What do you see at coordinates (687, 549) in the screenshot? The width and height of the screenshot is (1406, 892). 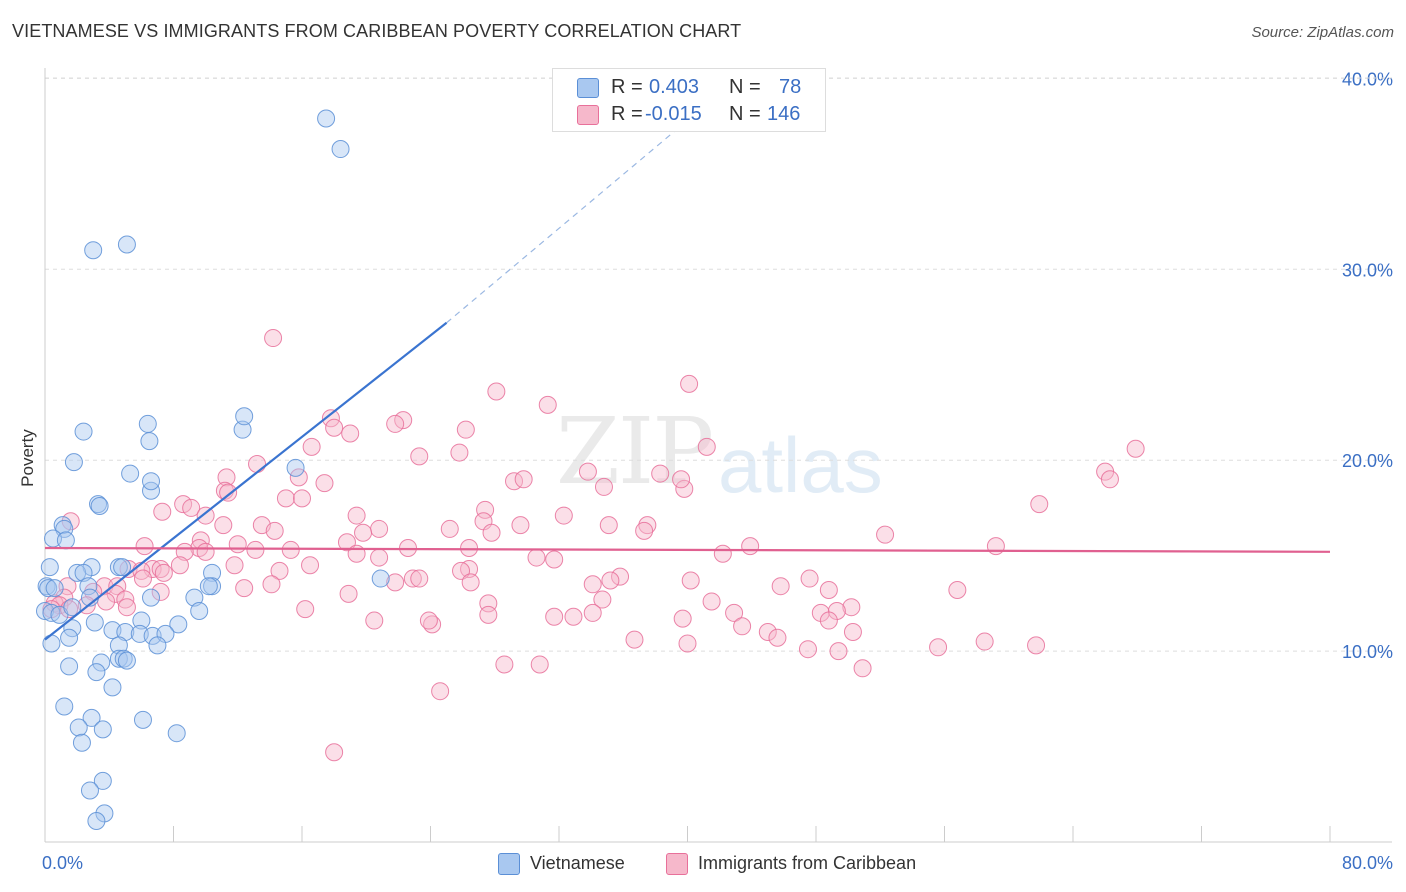 I see `trend-line-caribbean` at bounding box center [687, 549].